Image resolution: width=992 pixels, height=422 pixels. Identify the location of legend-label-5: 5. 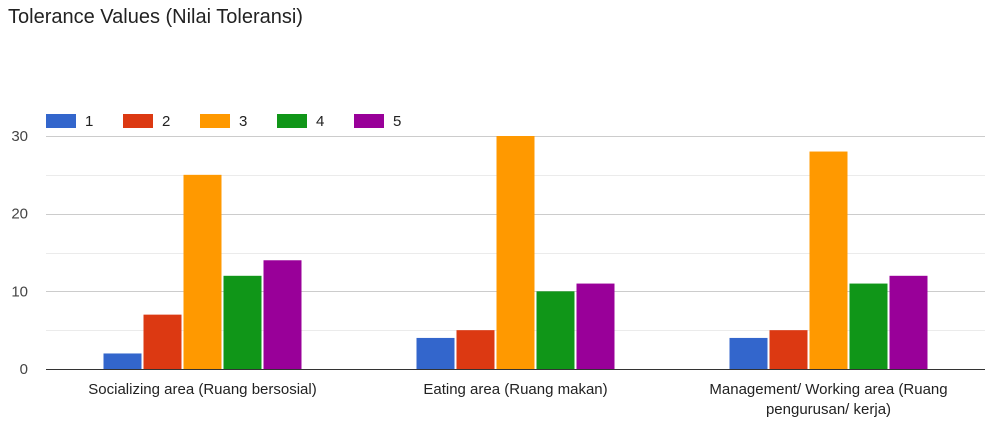
(397, 121).